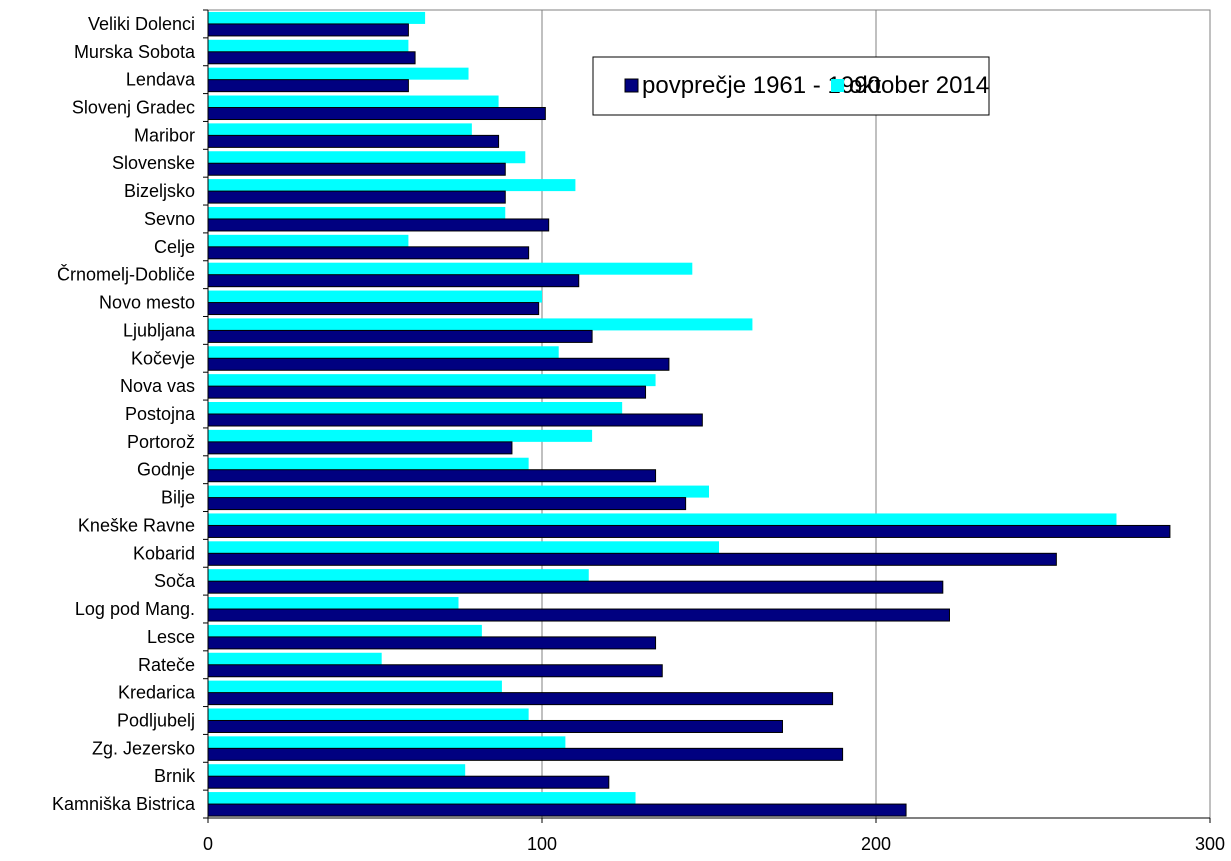 The image size is (1231, 861). What do you see at coordinates (135, 52) in the screenshot?
I see `category-label: Murska Sobota` at bounding box center [135, 52].